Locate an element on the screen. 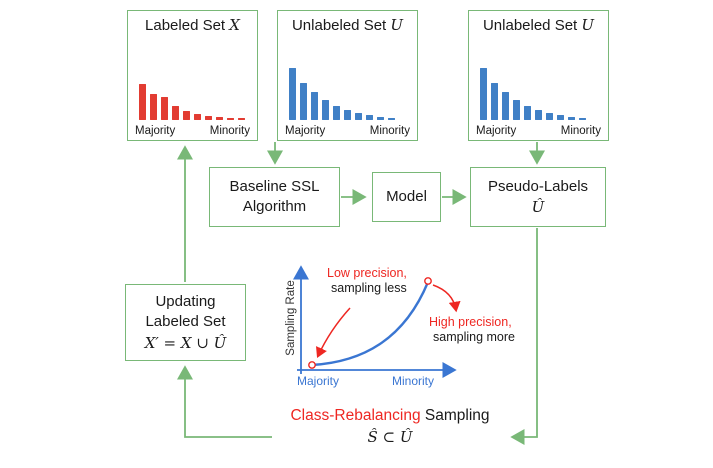 The width and height of the screenshot is (713, 468). unlabeled-set-box-right: Unlabeled Set U Majority Minority is located at coordinates (538, 75).